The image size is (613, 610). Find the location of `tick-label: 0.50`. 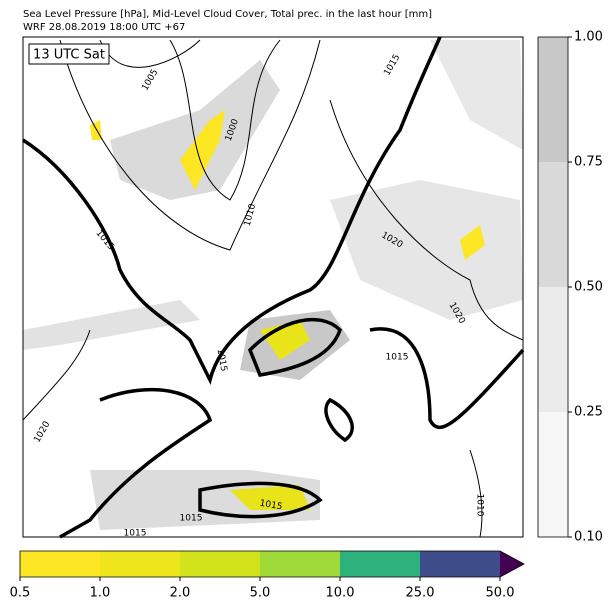

tick-label: 0.50 is located at coordinates (588, 287).